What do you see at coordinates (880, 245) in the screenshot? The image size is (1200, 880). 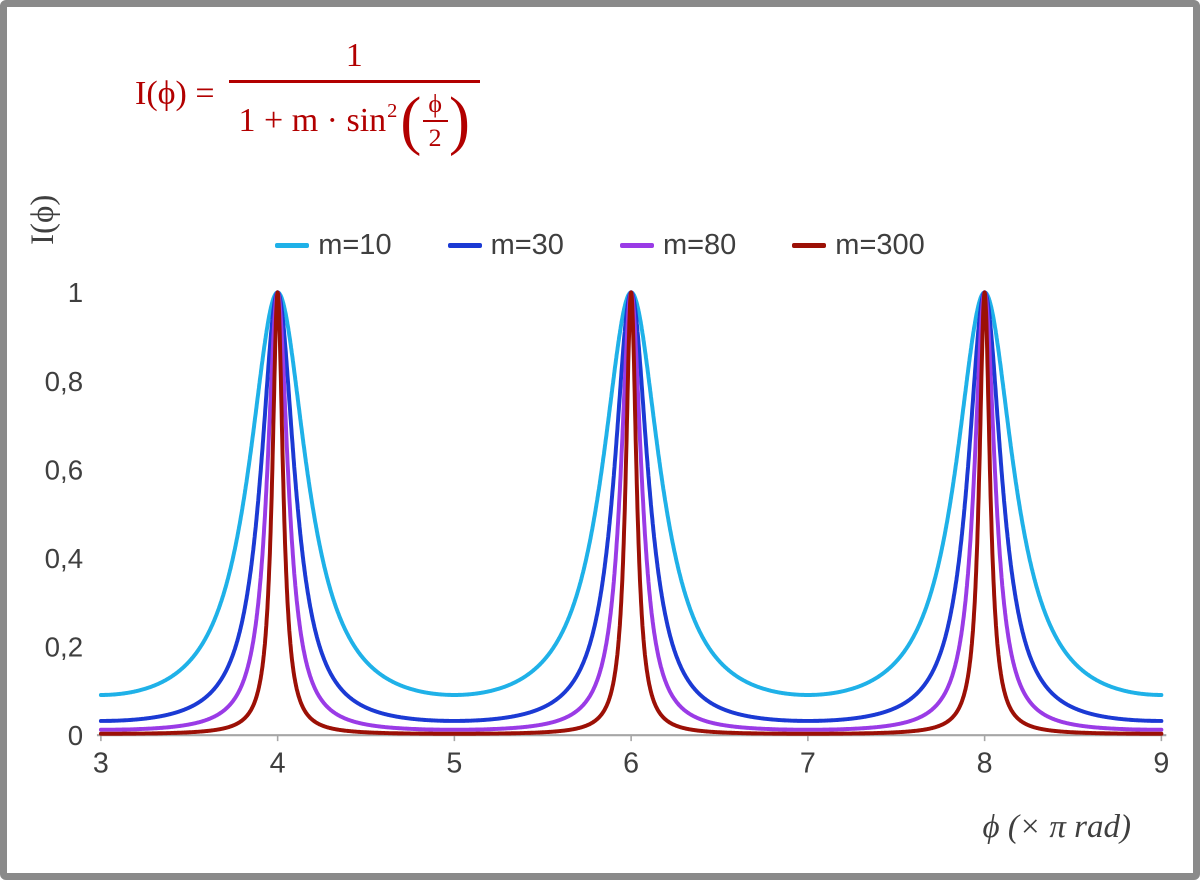 I see `legend-item-label: m=300` at bounding box center [880, 245].